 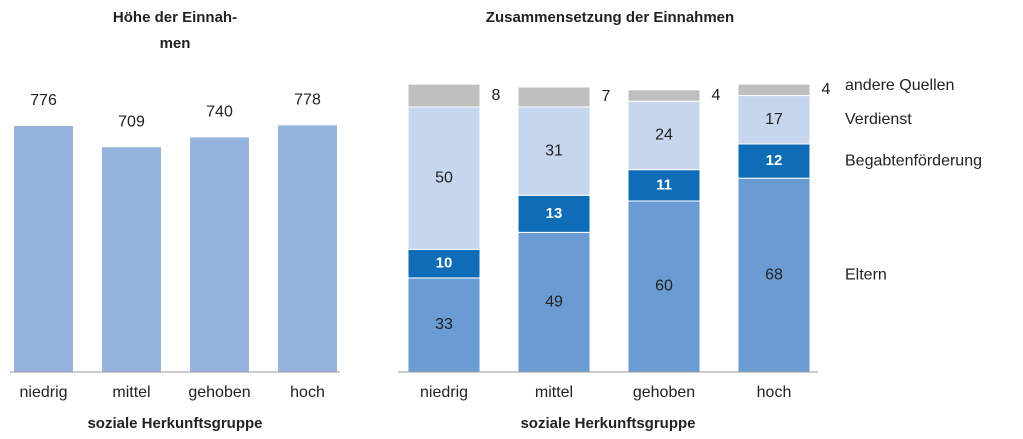 I want to click on value-label: 49, so click(x=554, y=301).